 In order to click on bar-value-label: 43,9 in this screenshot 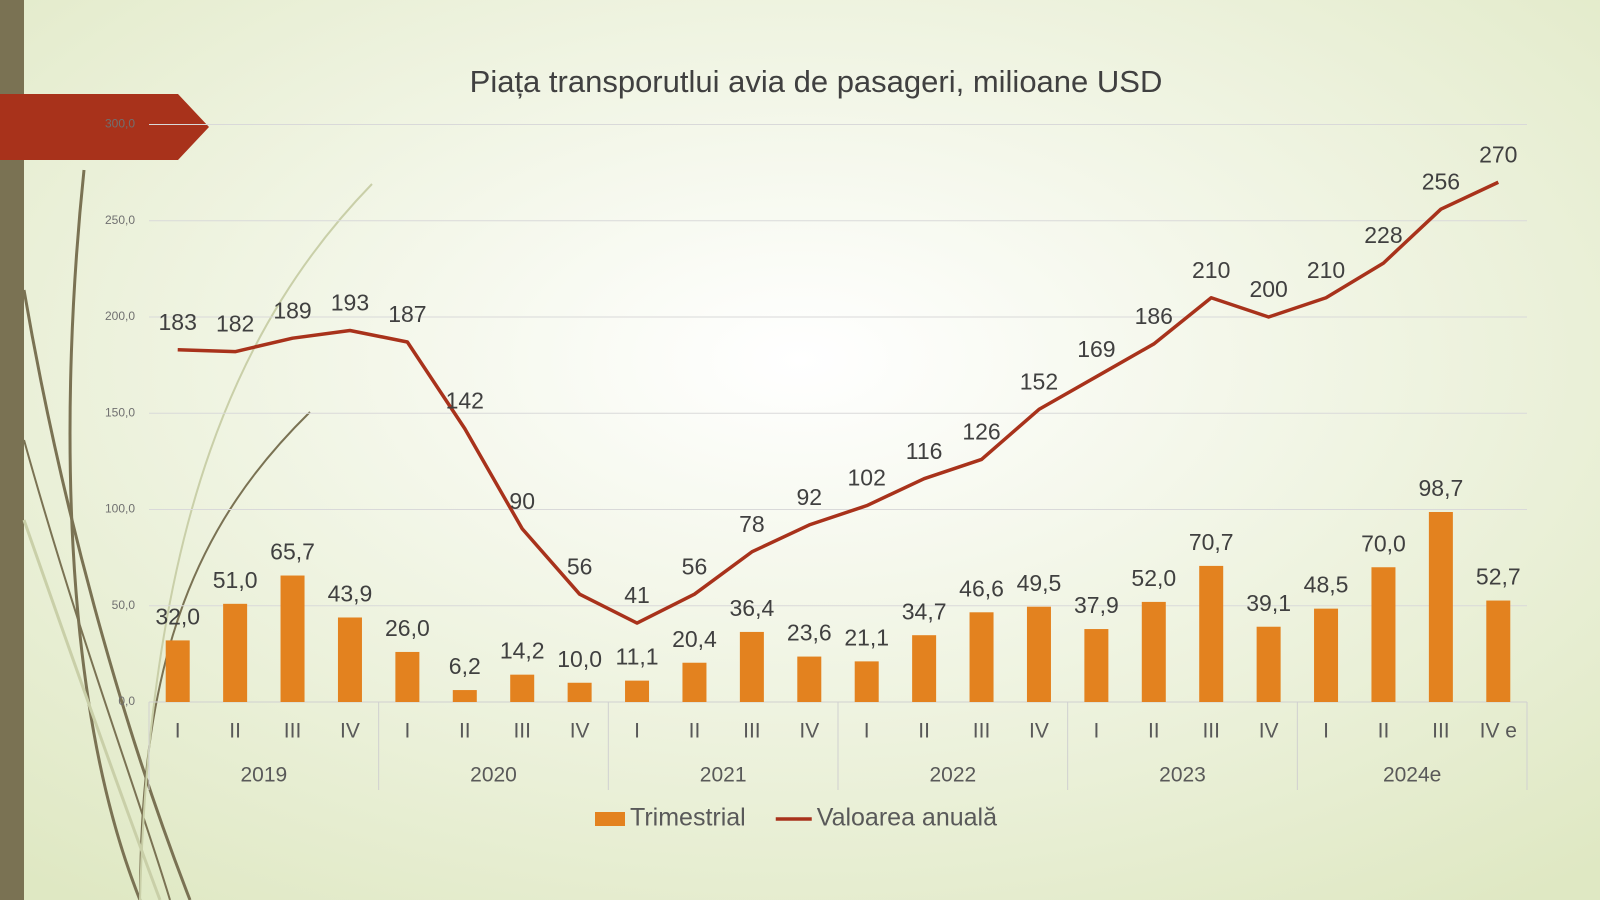, I will do `click(350, 594)`.